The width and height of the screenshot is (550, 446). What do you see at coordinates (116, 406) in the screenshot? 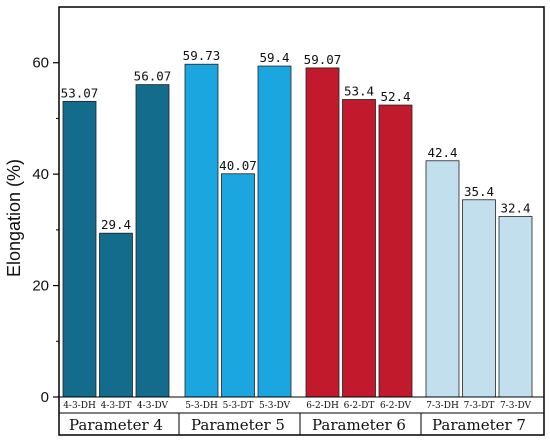
I see `category-label: 4-3-DT` at bounding box center [116, 406].